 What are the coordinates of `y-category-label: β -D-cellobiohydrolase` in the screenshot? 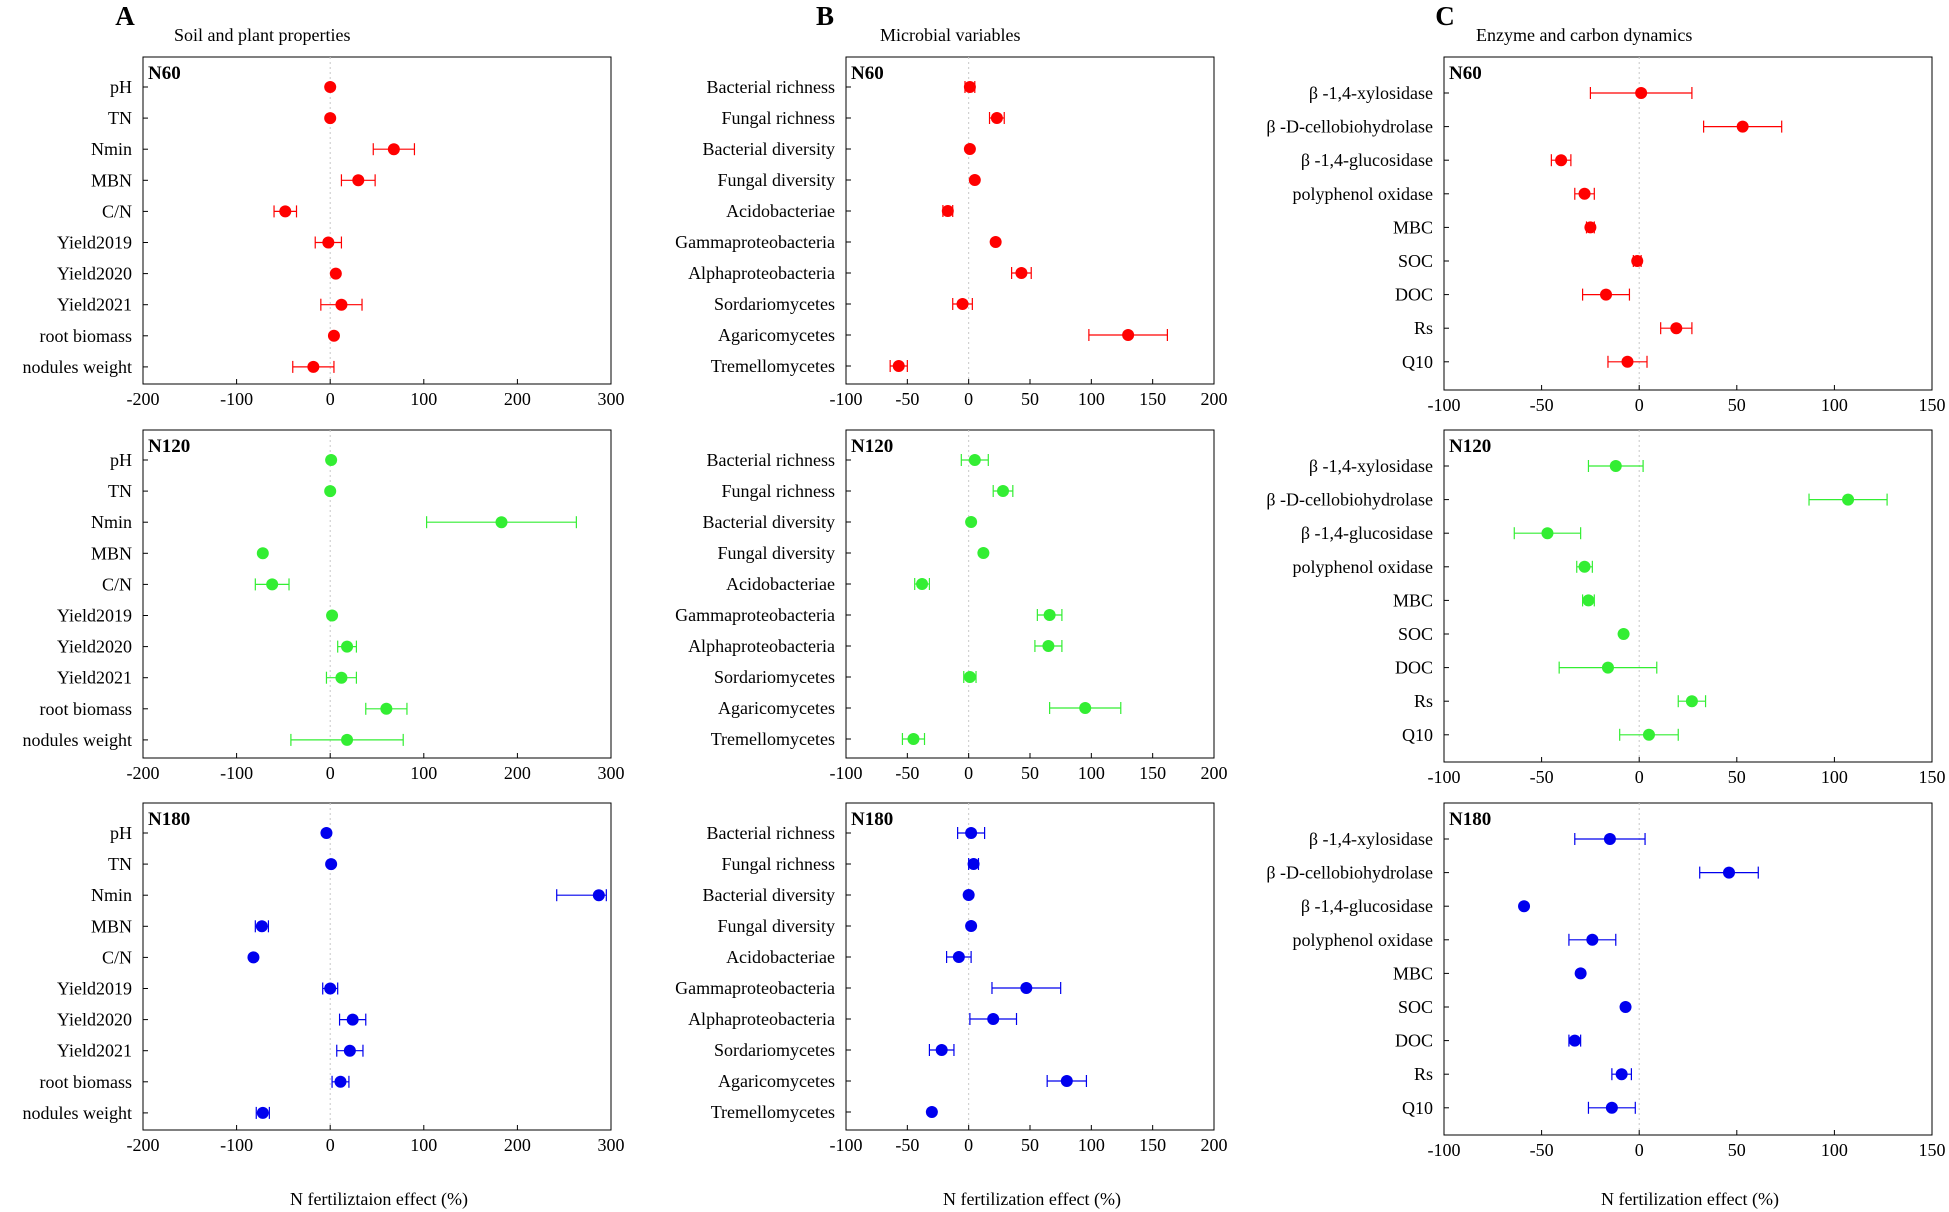 It's located at (1349, 127).